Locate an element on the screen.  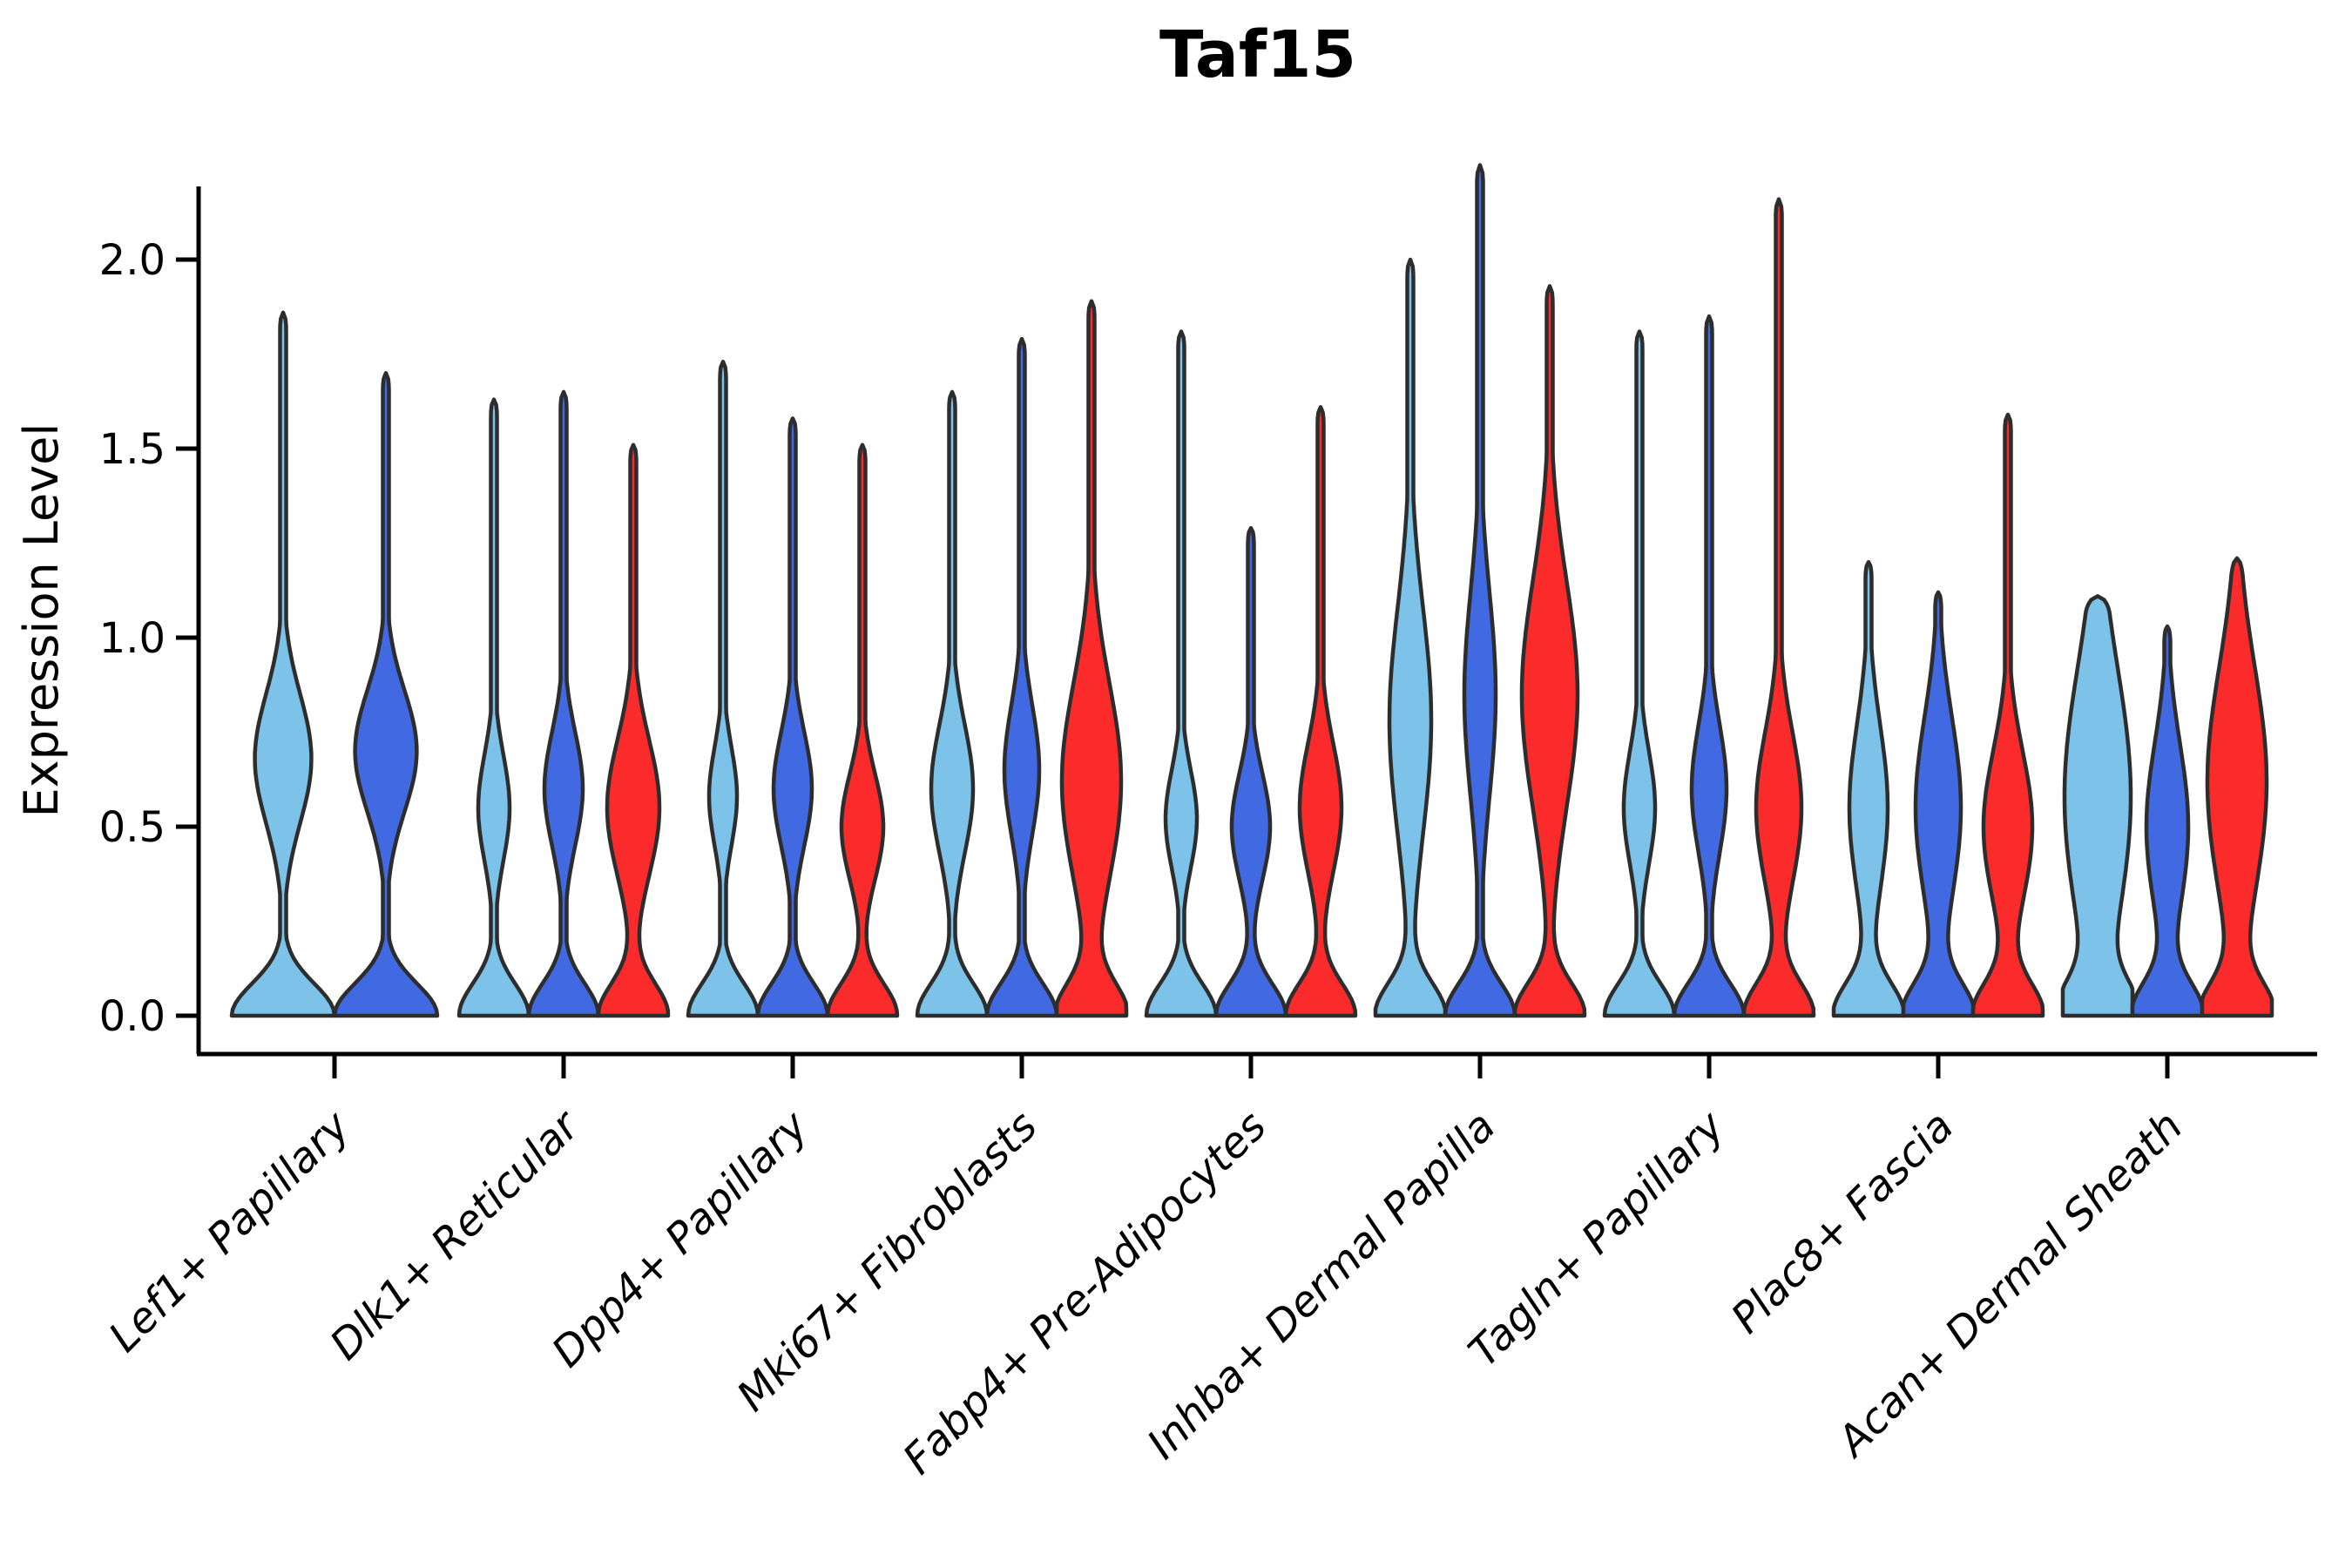
y-tick-label: 2.0 is located at coordinates (132, 260).